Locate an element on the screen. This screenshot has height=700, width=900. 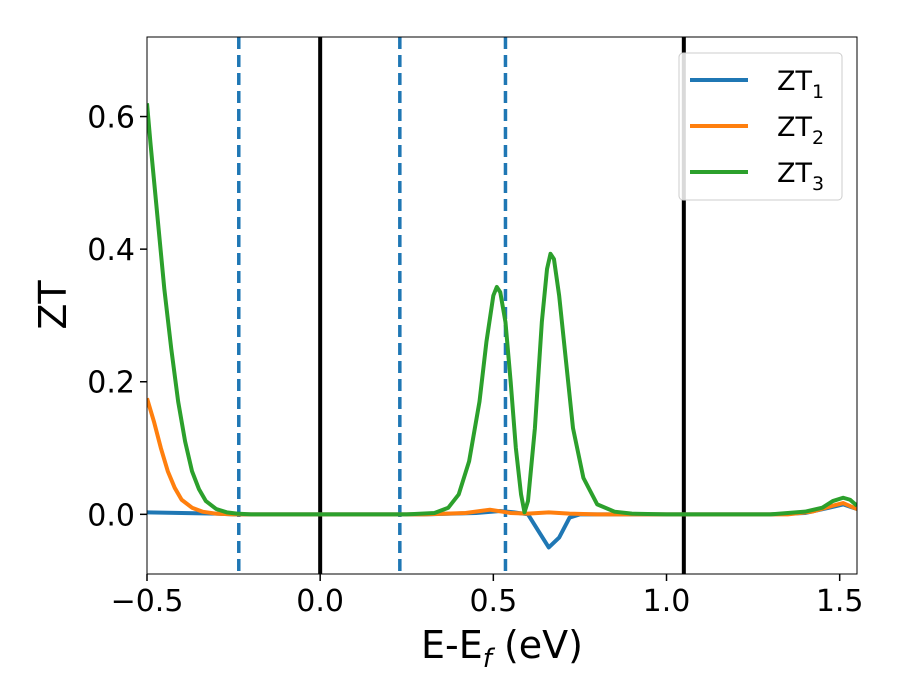
x-axis-ticks: −0.5 0.0 0.5 1.0 1.5 is located at coordinates (487, 596).